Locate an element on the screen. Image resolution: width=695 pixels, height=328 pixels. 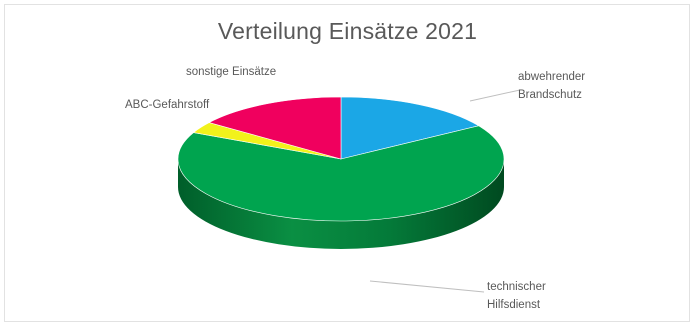
slice-label-sonstige-einsaetze: sonstige Einsätze is located at coordinates (231, 72).